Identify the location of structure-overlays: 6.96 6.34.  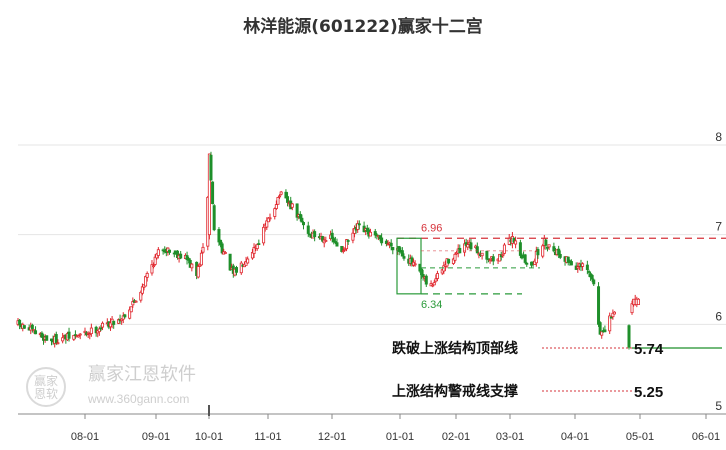
(561, 266).